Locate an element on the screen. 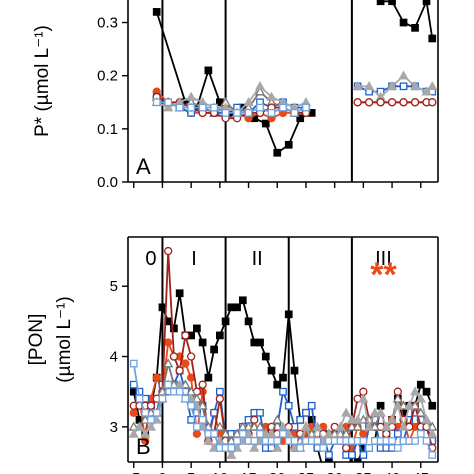  y-tick-label: 4 is located at coordinates (114, 357).